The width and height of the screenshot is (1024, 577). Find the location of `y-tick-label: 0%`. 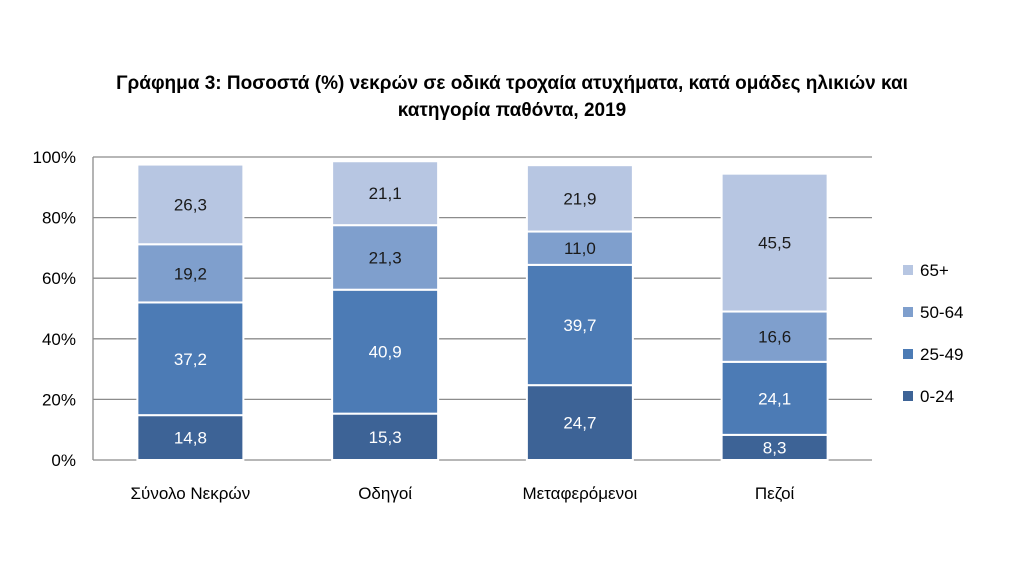

y-tick-label: 0% is located at coordinates (63, 460).